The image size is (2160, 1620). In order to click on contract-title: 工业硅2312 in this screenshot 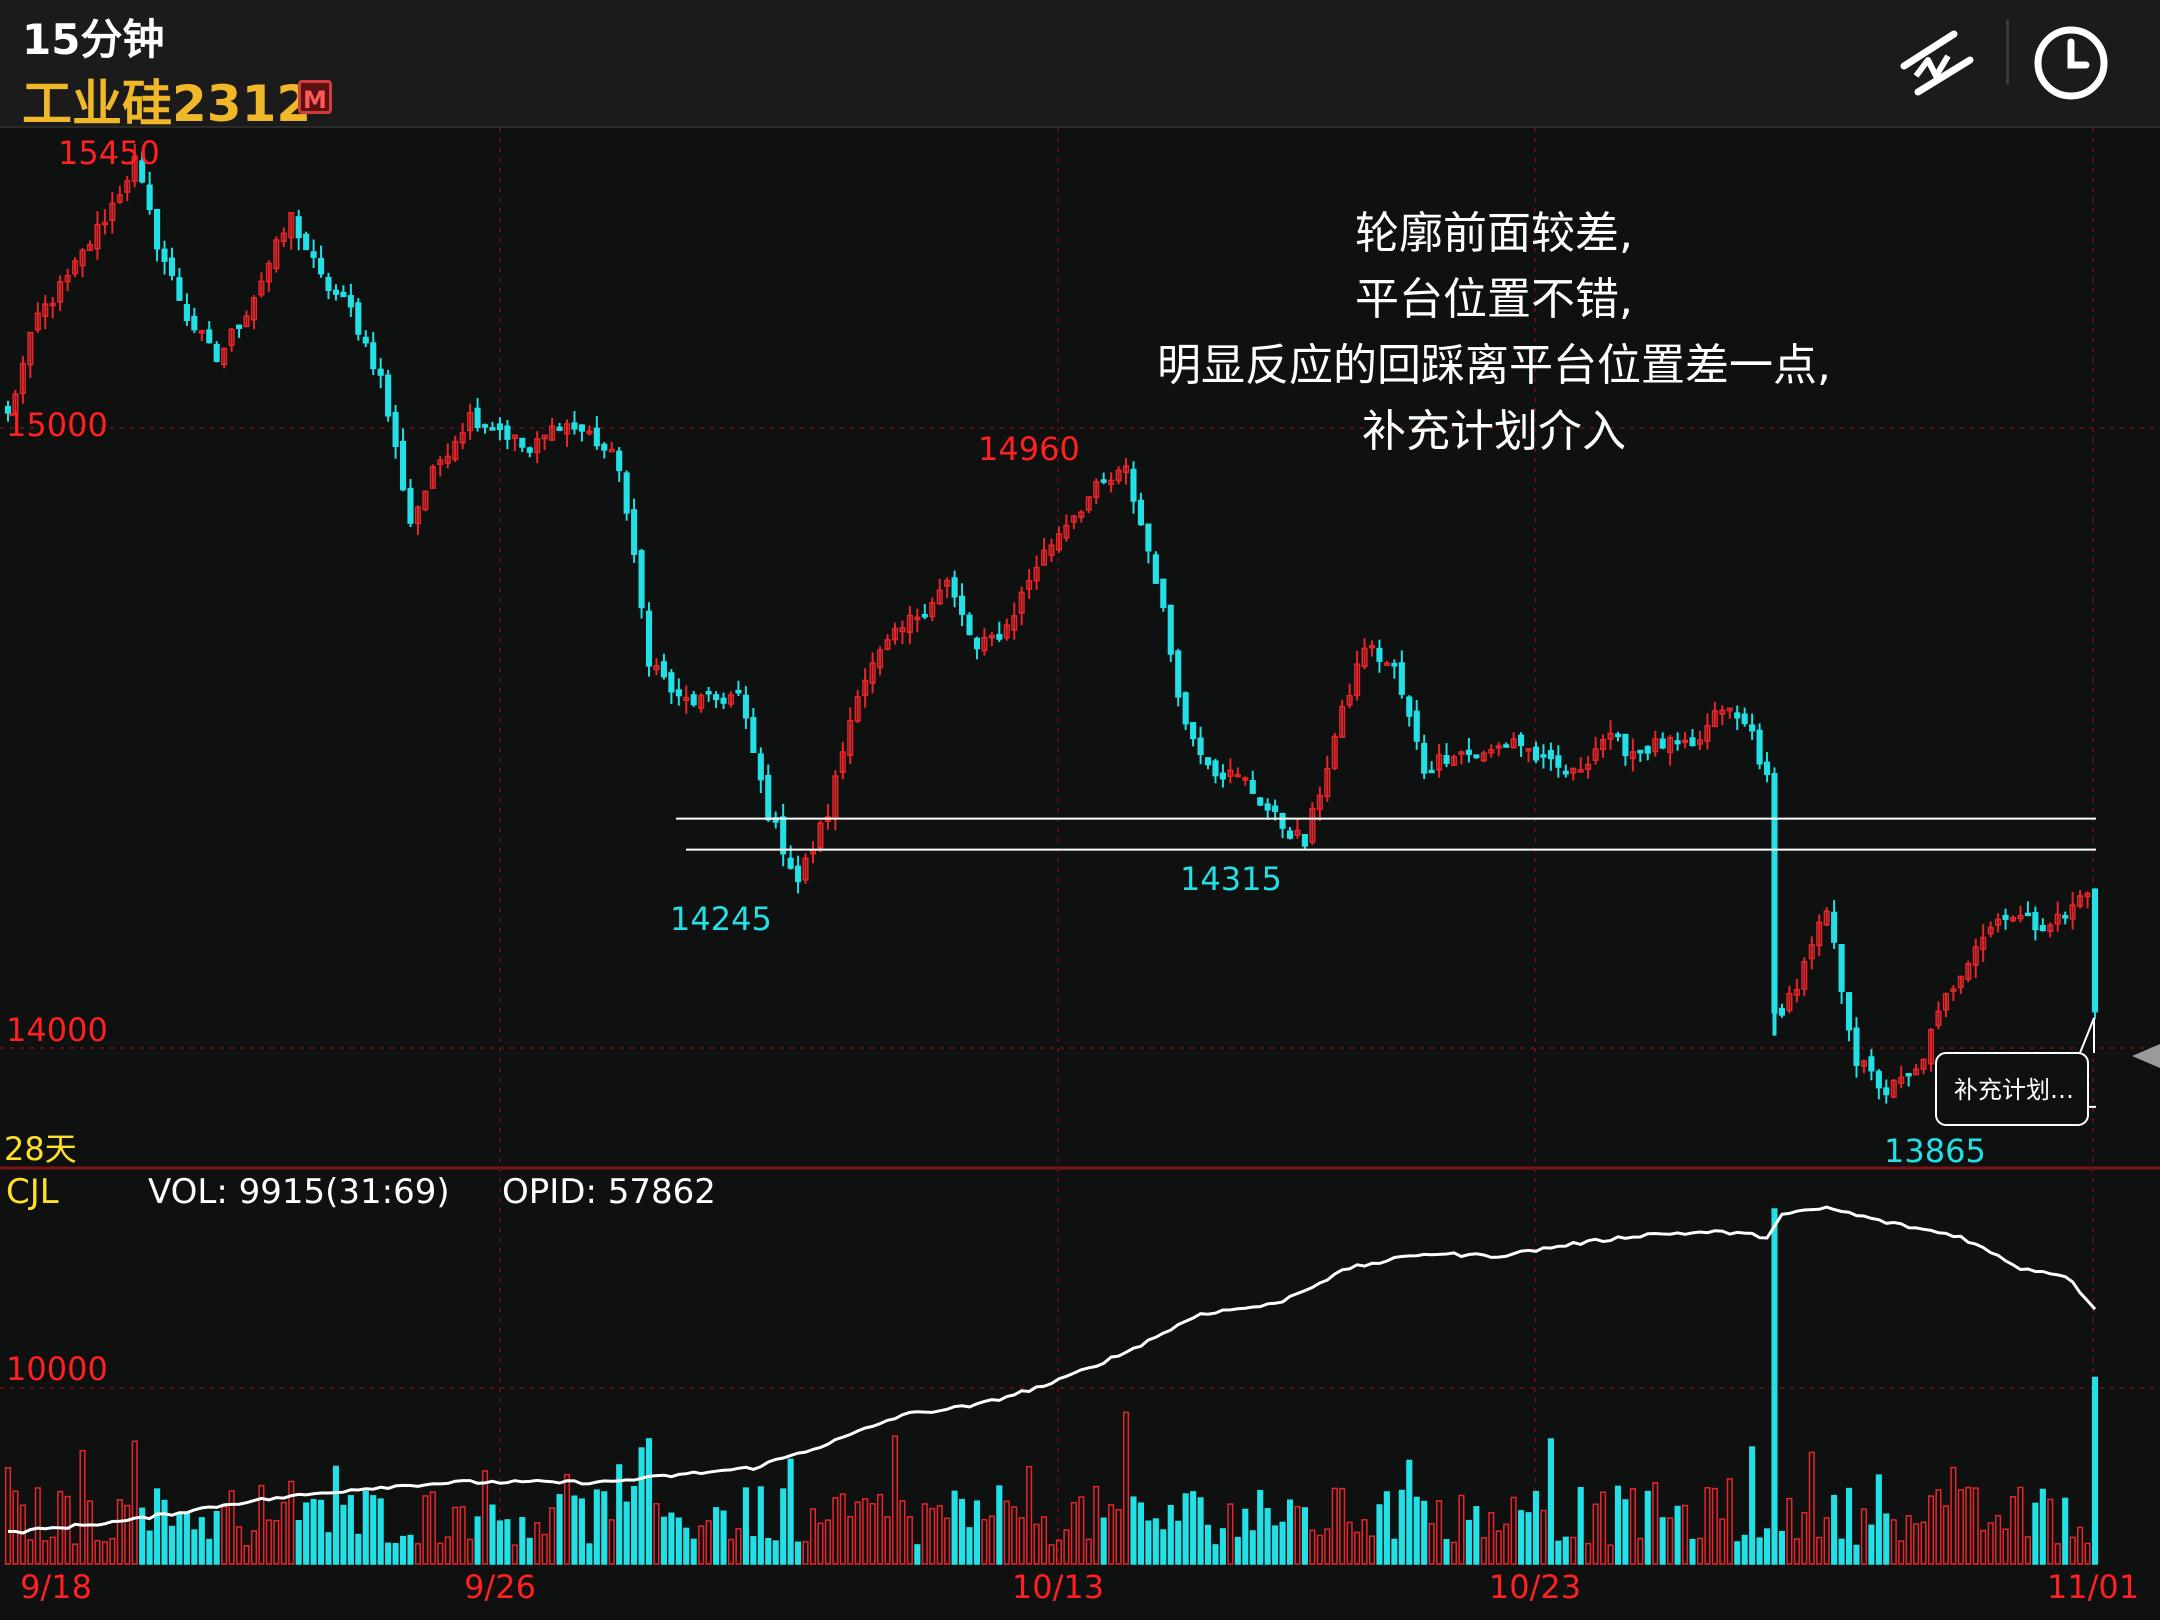, I will do `click(167, 104)`.